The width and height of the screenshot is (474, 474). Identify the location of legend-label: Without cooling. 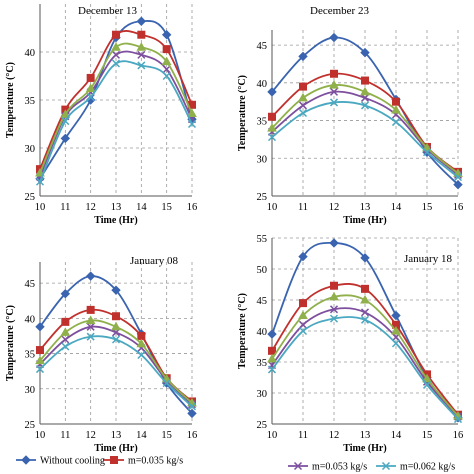
(72, 461).